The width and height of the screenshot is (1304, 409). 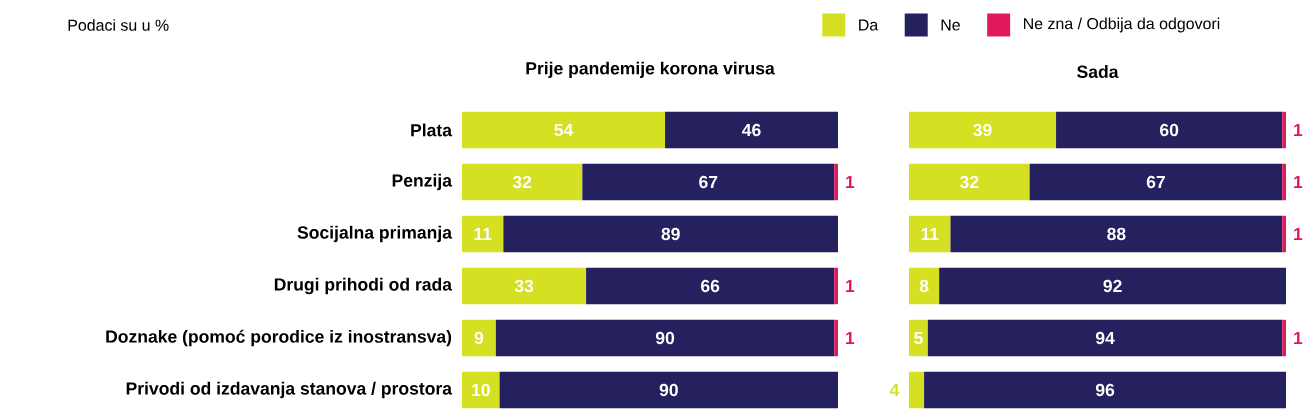 I want to click on data-label: 60, so click(x=1169, y=130).